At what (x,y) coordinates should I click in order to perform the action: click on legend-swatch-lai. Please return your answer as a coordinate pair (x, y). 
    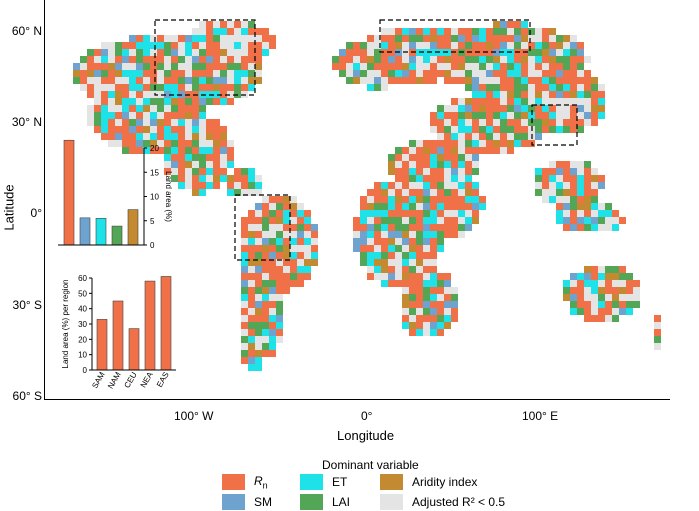
    Looking at the image, I should click on (311, 502).